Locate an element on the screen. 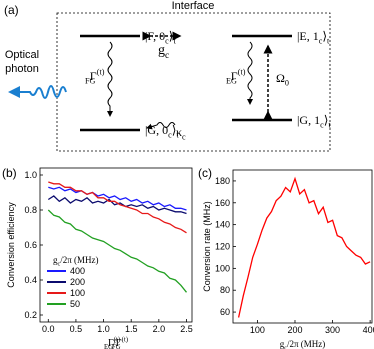 This screenshot has width=374, height=349. x-tick-label: 0.0 is located at coordinates (48, 329).